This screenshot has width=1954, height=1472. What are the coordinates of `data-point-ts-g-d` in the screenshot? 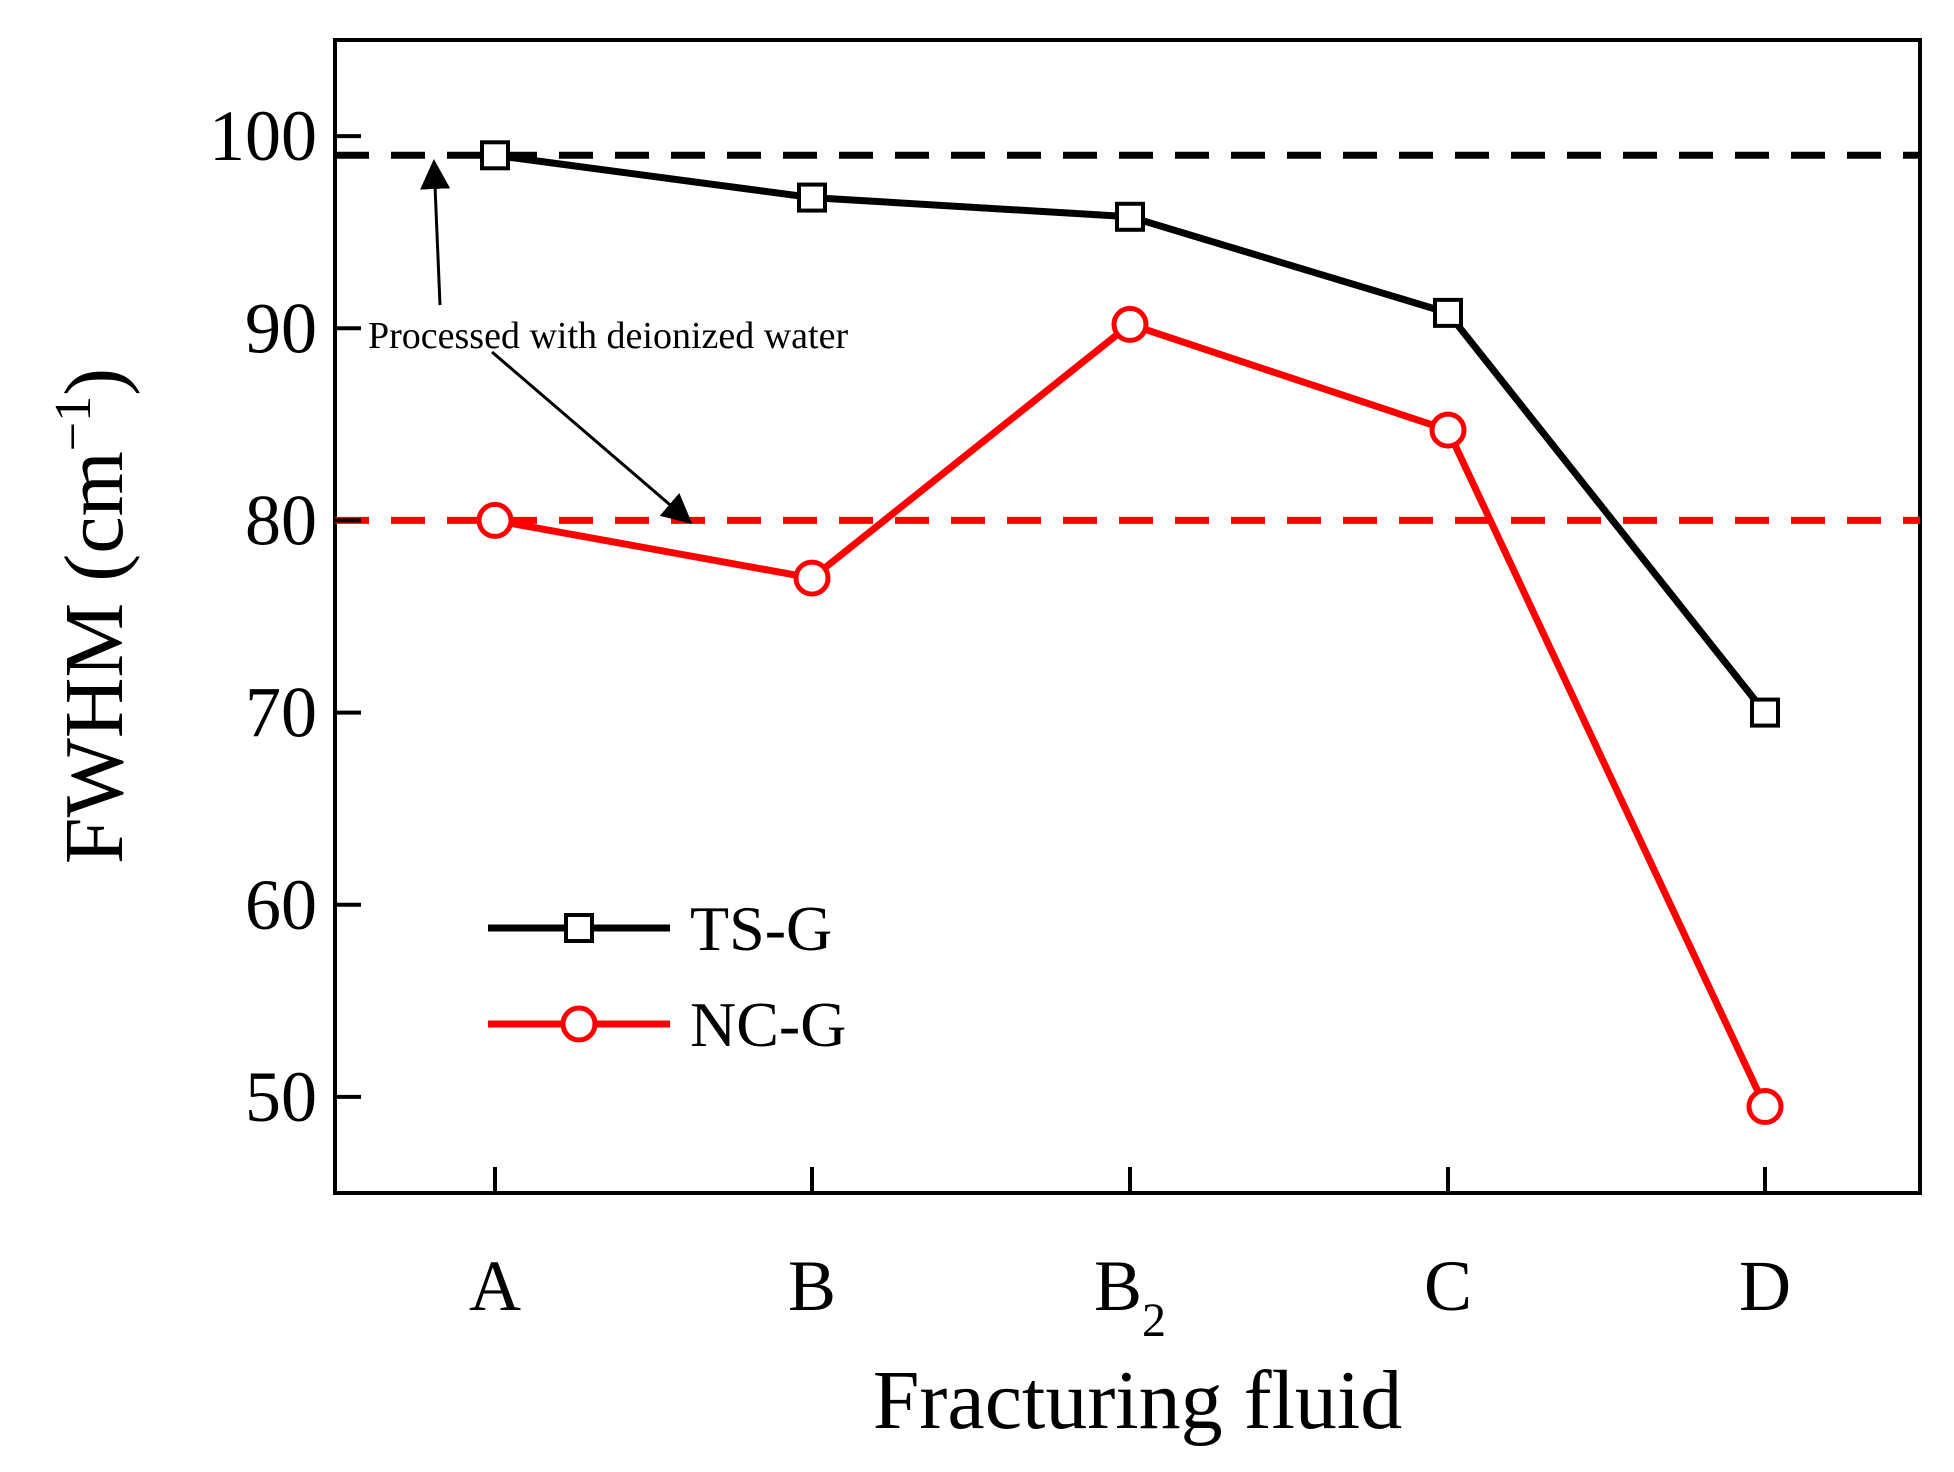 It's located at (1765, 712).